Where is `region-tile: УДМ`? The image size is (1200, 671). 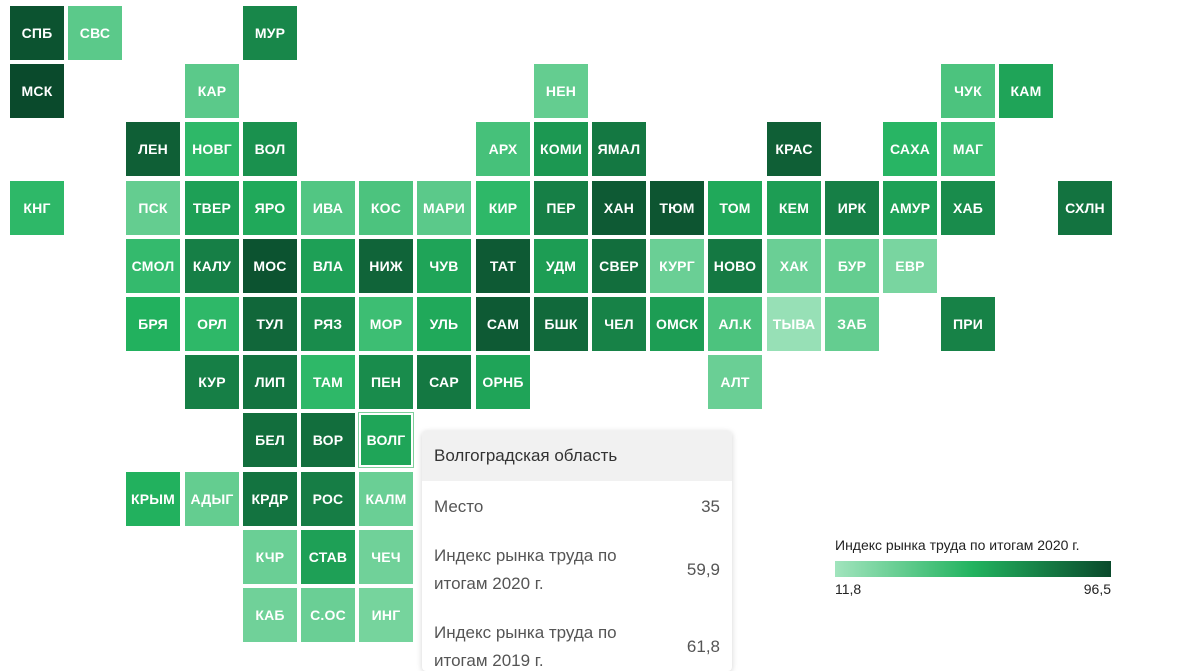
region-tile: УДМ is located at coordinates (561, 266).